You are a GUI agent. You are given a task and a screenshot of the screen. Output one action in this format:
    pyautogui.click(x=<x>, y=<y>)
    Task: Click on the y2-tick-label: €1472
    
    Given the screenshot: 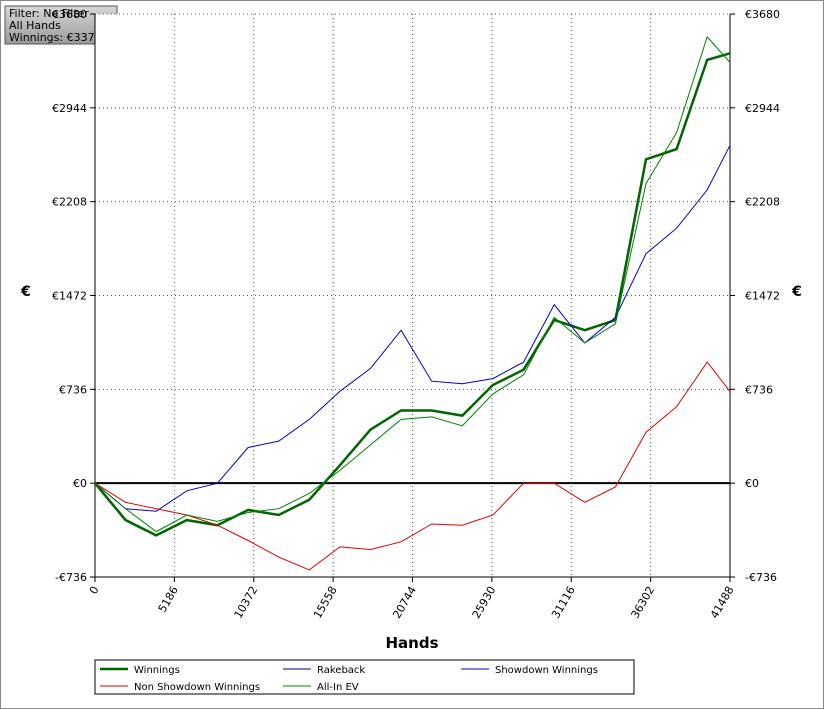 What is the action you would take?
    pyautogui.click(x=762, y=296)
    